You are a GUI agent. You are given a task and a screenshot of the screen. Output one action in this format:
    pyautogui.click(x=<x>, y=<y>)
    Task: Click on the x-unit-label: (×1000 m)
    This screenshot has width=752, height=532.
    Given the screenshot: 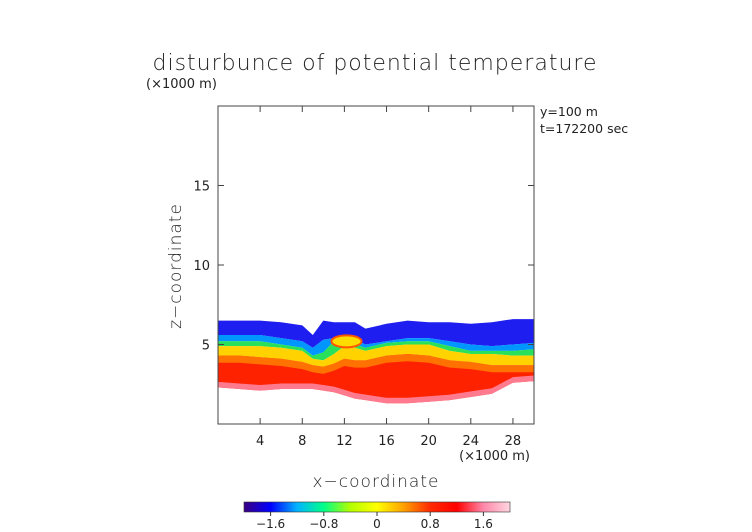 What is the action you would take?
    pyautogui.click(x=494, y=456)
    